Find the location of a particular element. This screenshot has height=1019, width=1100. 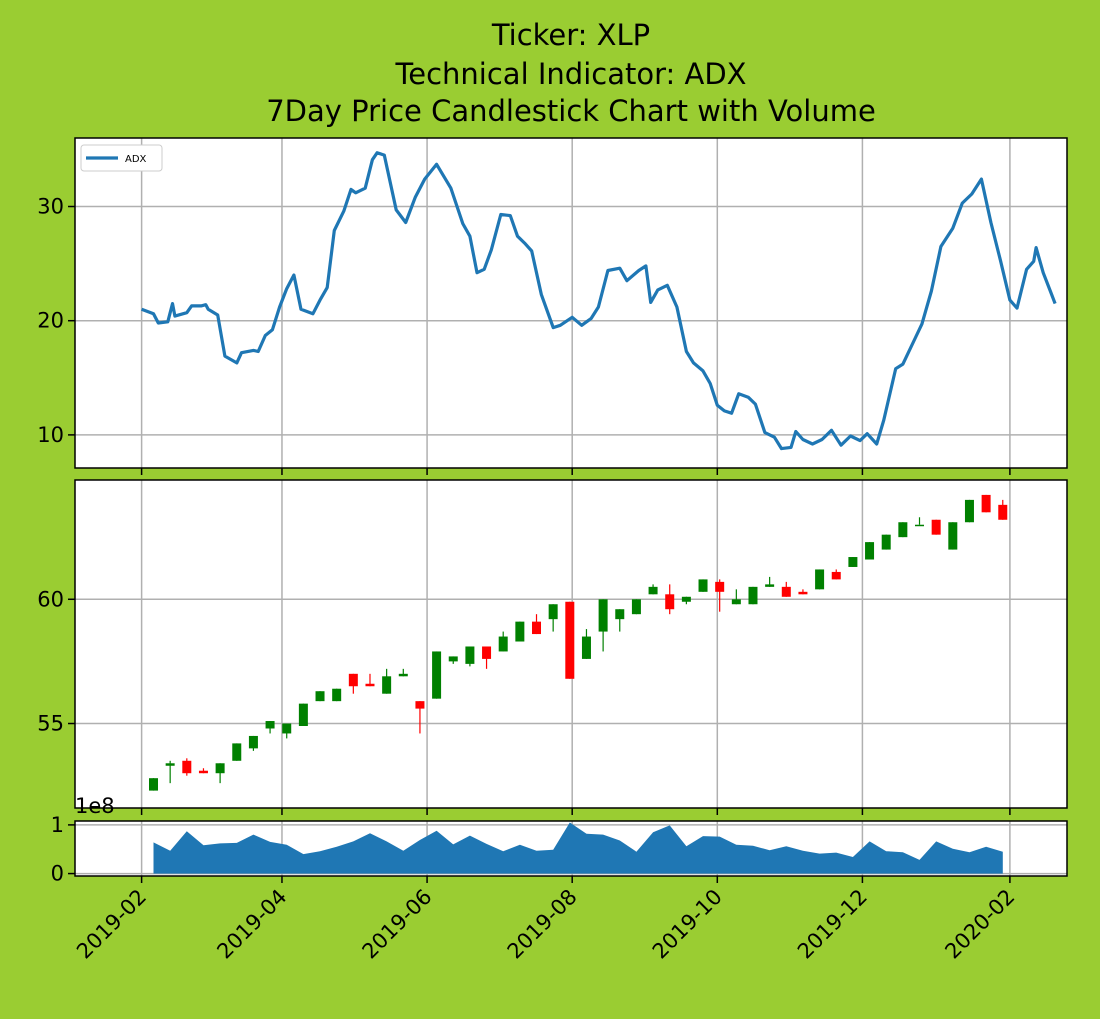

price-y-axis: 55 60 is located at coordinates (56, 661).